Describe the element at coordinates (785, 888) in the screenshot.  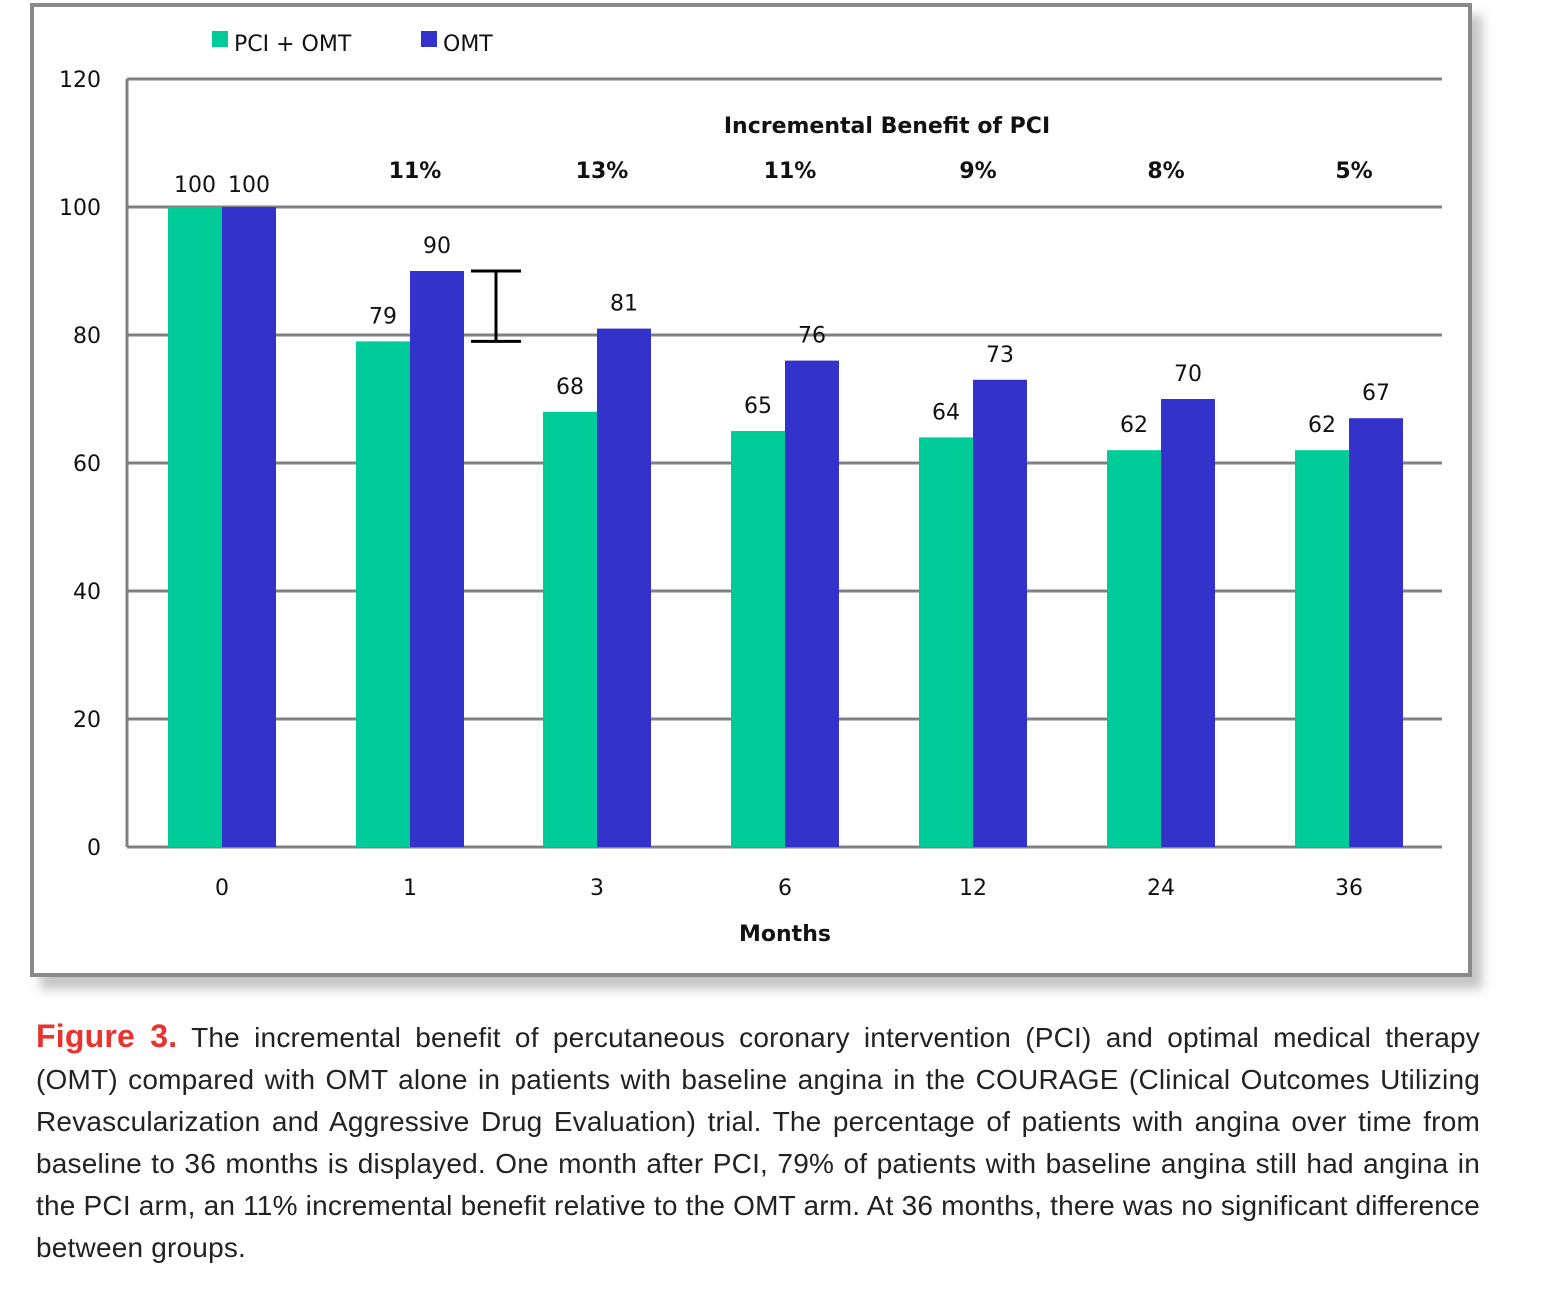
I see `x-tick-label: 6` at that location.